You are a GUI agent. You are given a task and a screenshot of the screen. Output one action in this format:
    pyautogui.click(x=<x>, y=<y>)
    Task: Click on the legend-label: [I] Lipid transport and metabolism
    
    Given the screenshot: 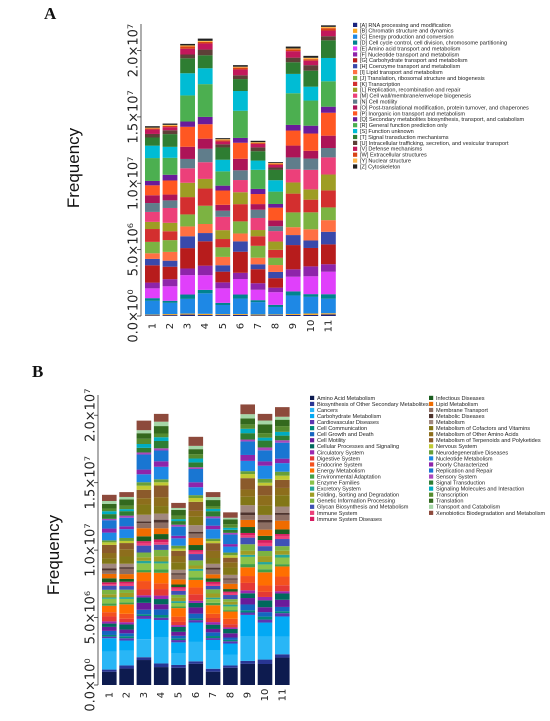 What is the action you would take?
    pyautogui.click(x=401, y=73)
    